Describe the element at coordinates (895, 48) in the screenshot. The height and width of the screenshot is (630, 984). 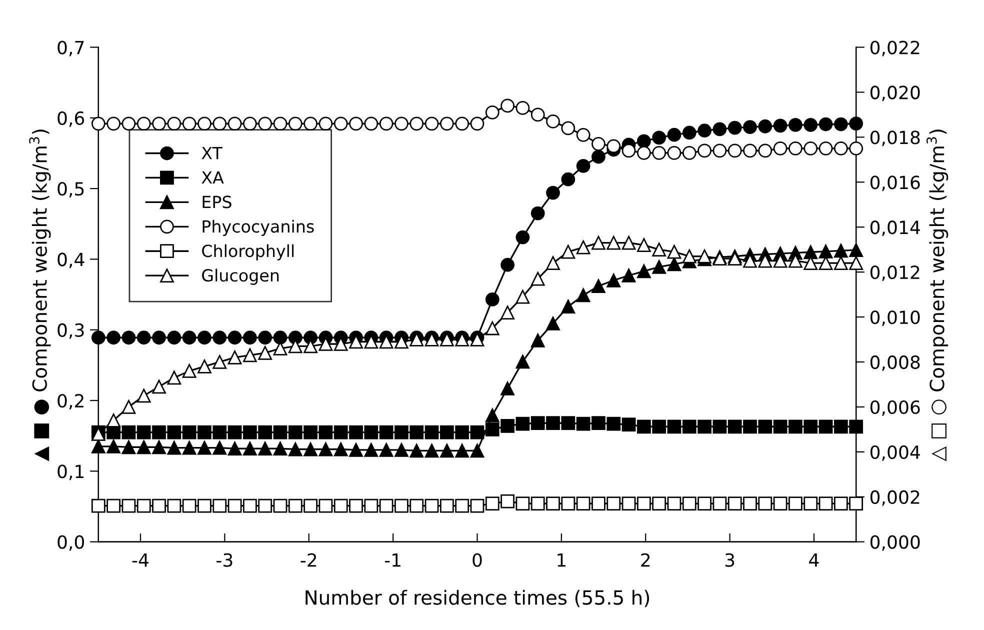
I see `y2-tick-label: 0,022` at that location.